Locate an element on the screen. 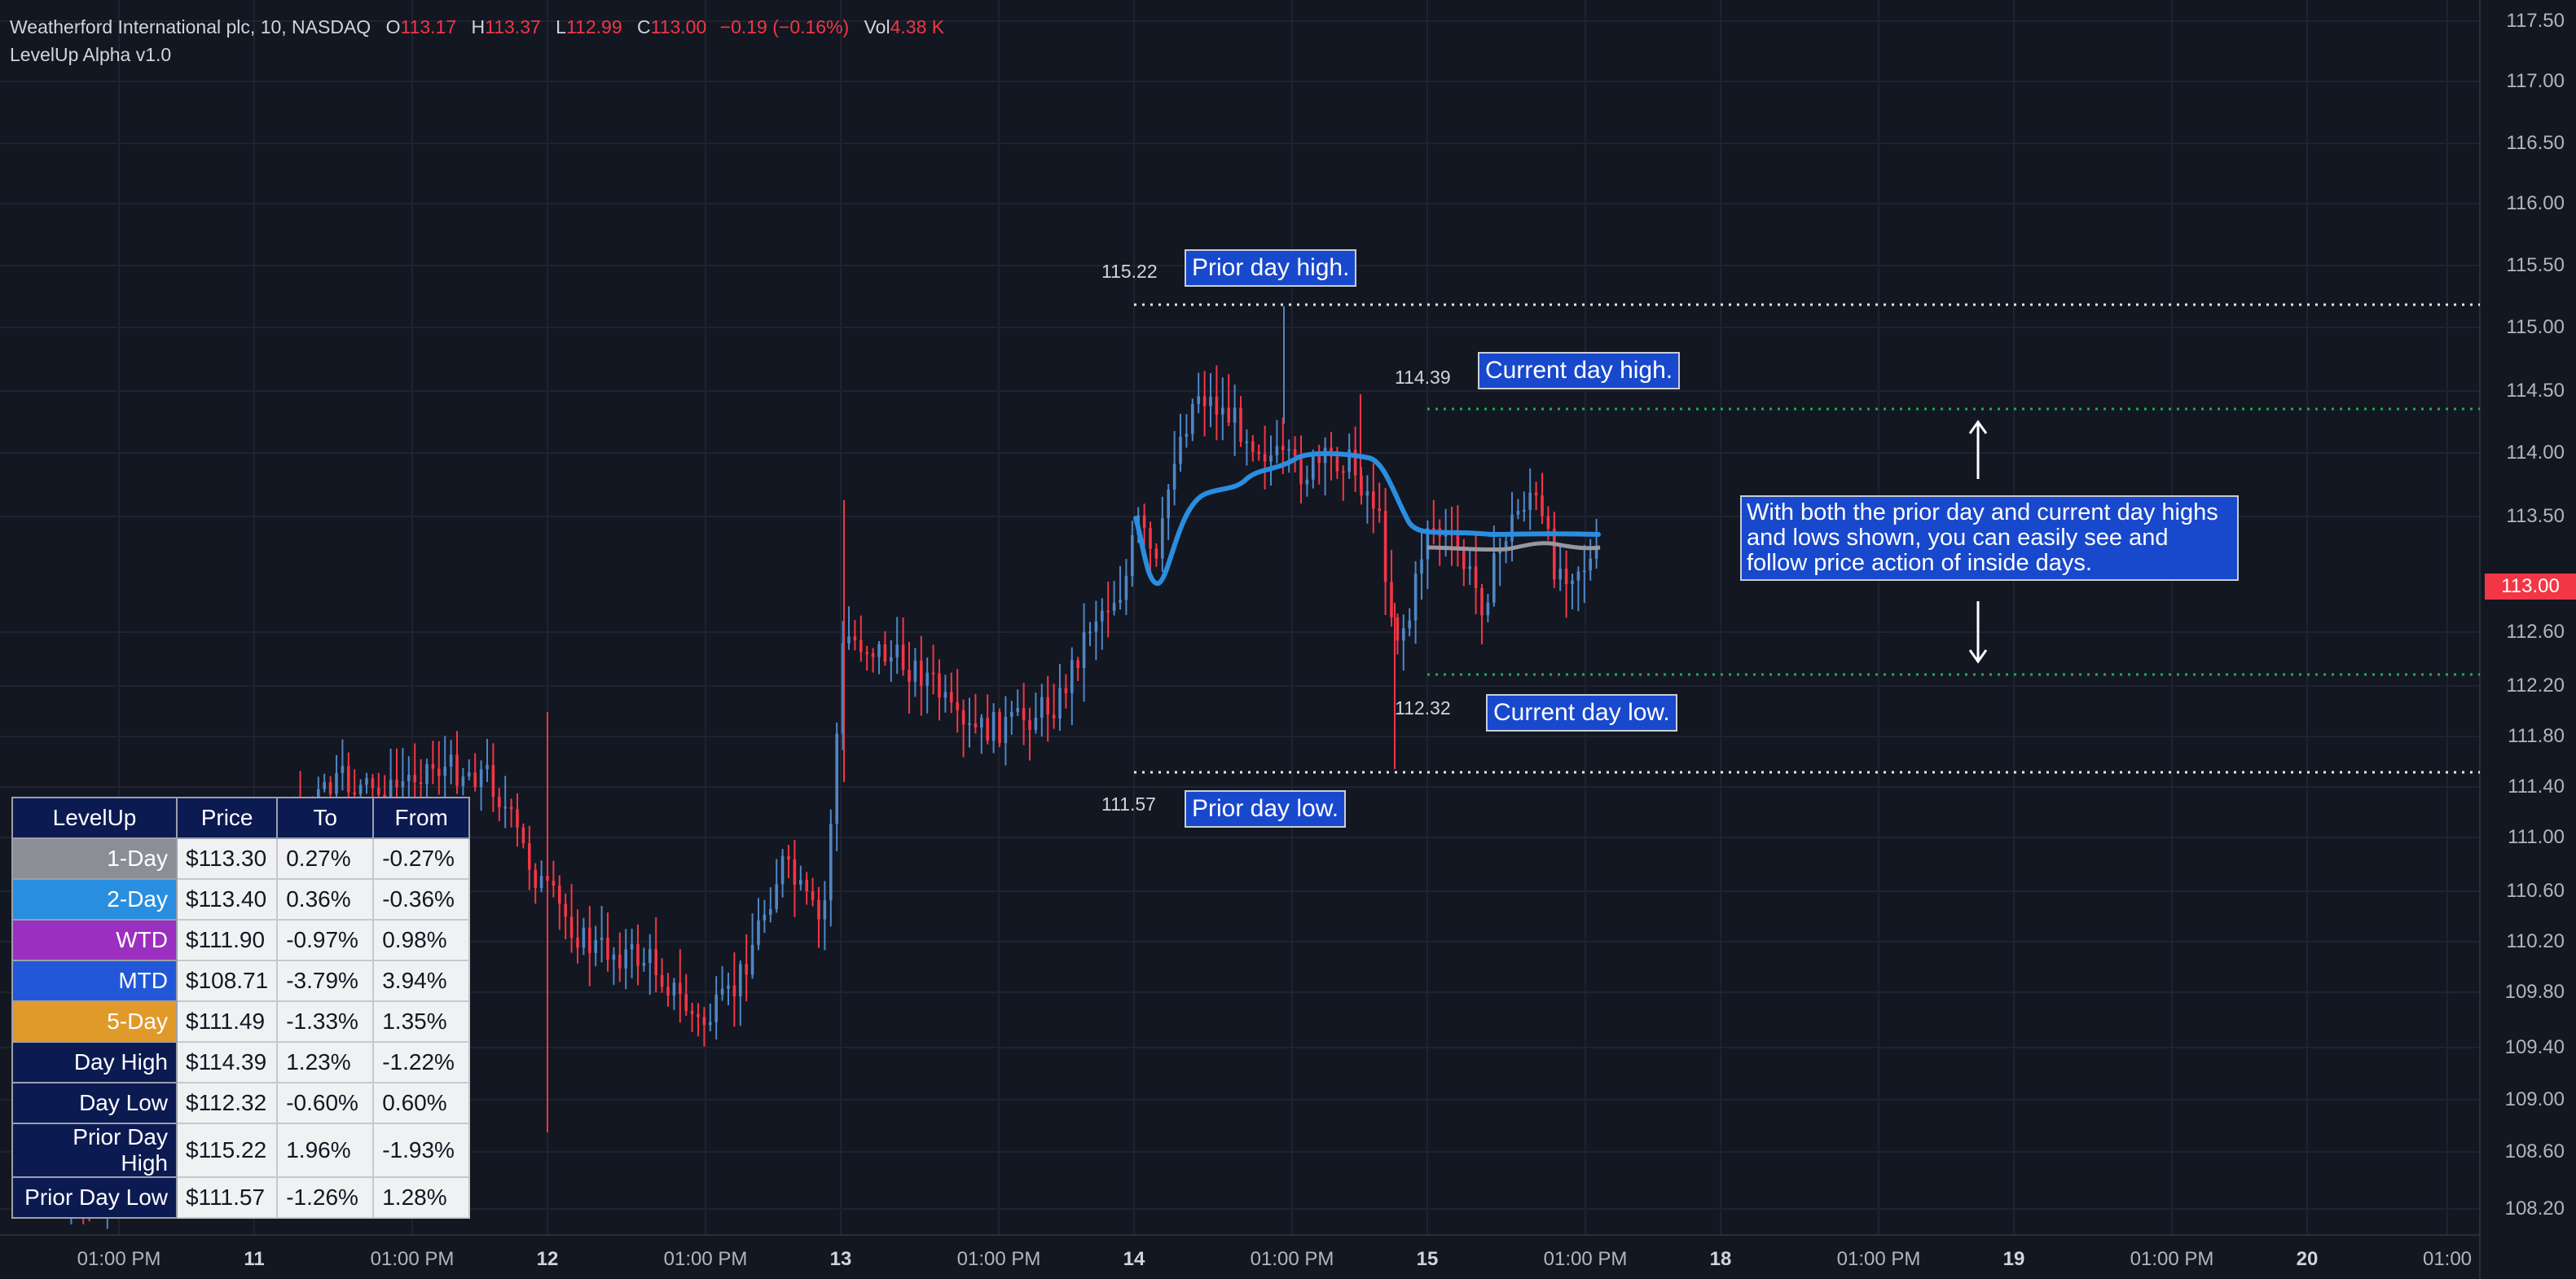  level-from: 0.60% is located at coordinates (421, 1103).